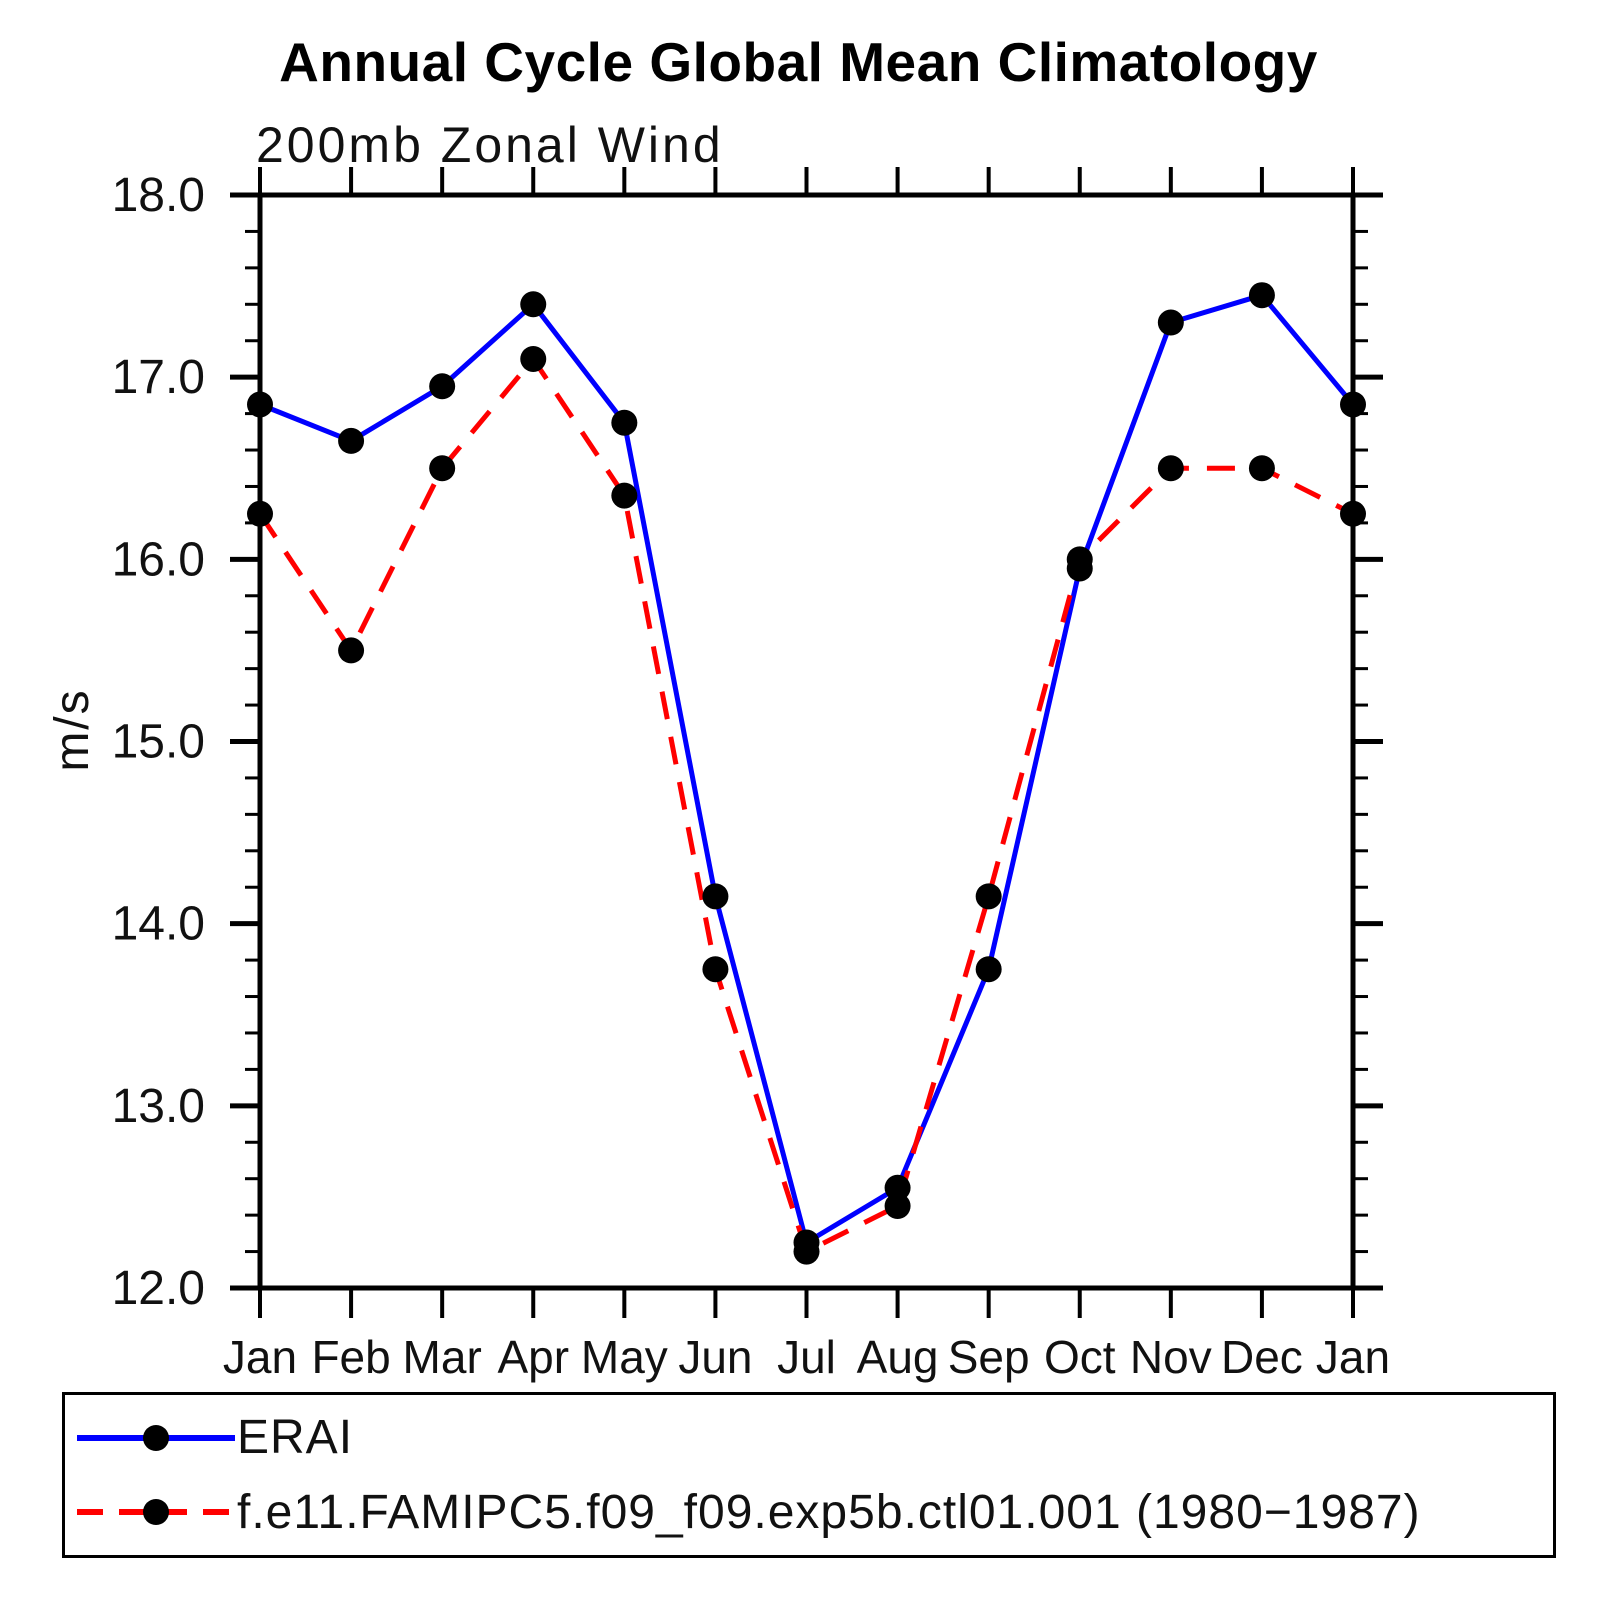 The image size is (1597, 1597). I want to click on legend-label-erai: ERAI, so click(295, 1438).